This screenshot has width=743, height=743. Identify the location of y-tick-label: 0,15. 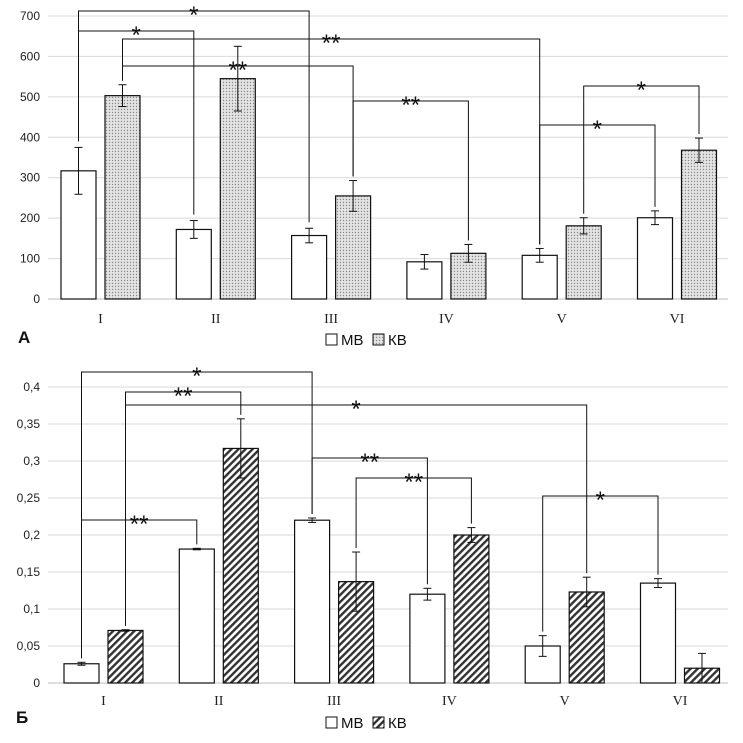
(29, 572).